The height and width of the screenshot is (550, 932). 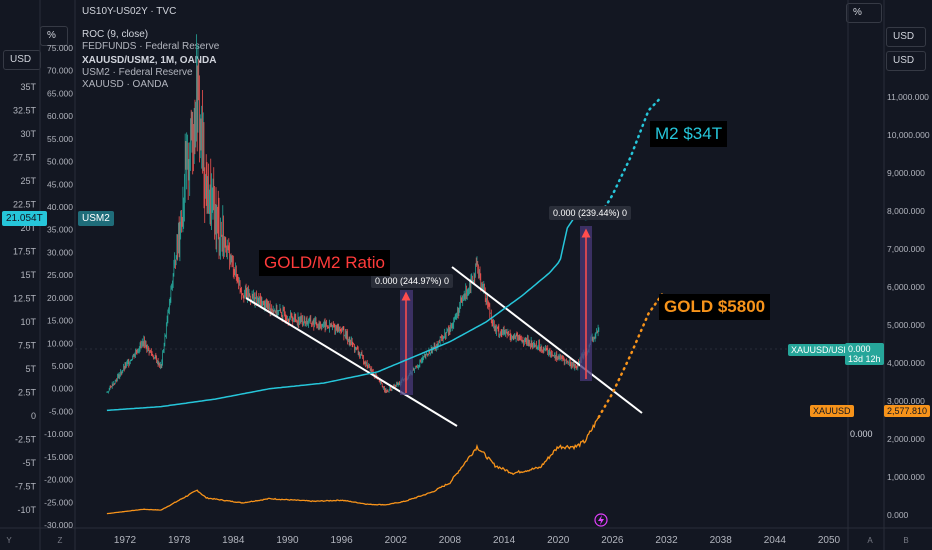 I want to click on measure-label-2: 0.000 (239.44%) 0, so click(x=590, y=213).